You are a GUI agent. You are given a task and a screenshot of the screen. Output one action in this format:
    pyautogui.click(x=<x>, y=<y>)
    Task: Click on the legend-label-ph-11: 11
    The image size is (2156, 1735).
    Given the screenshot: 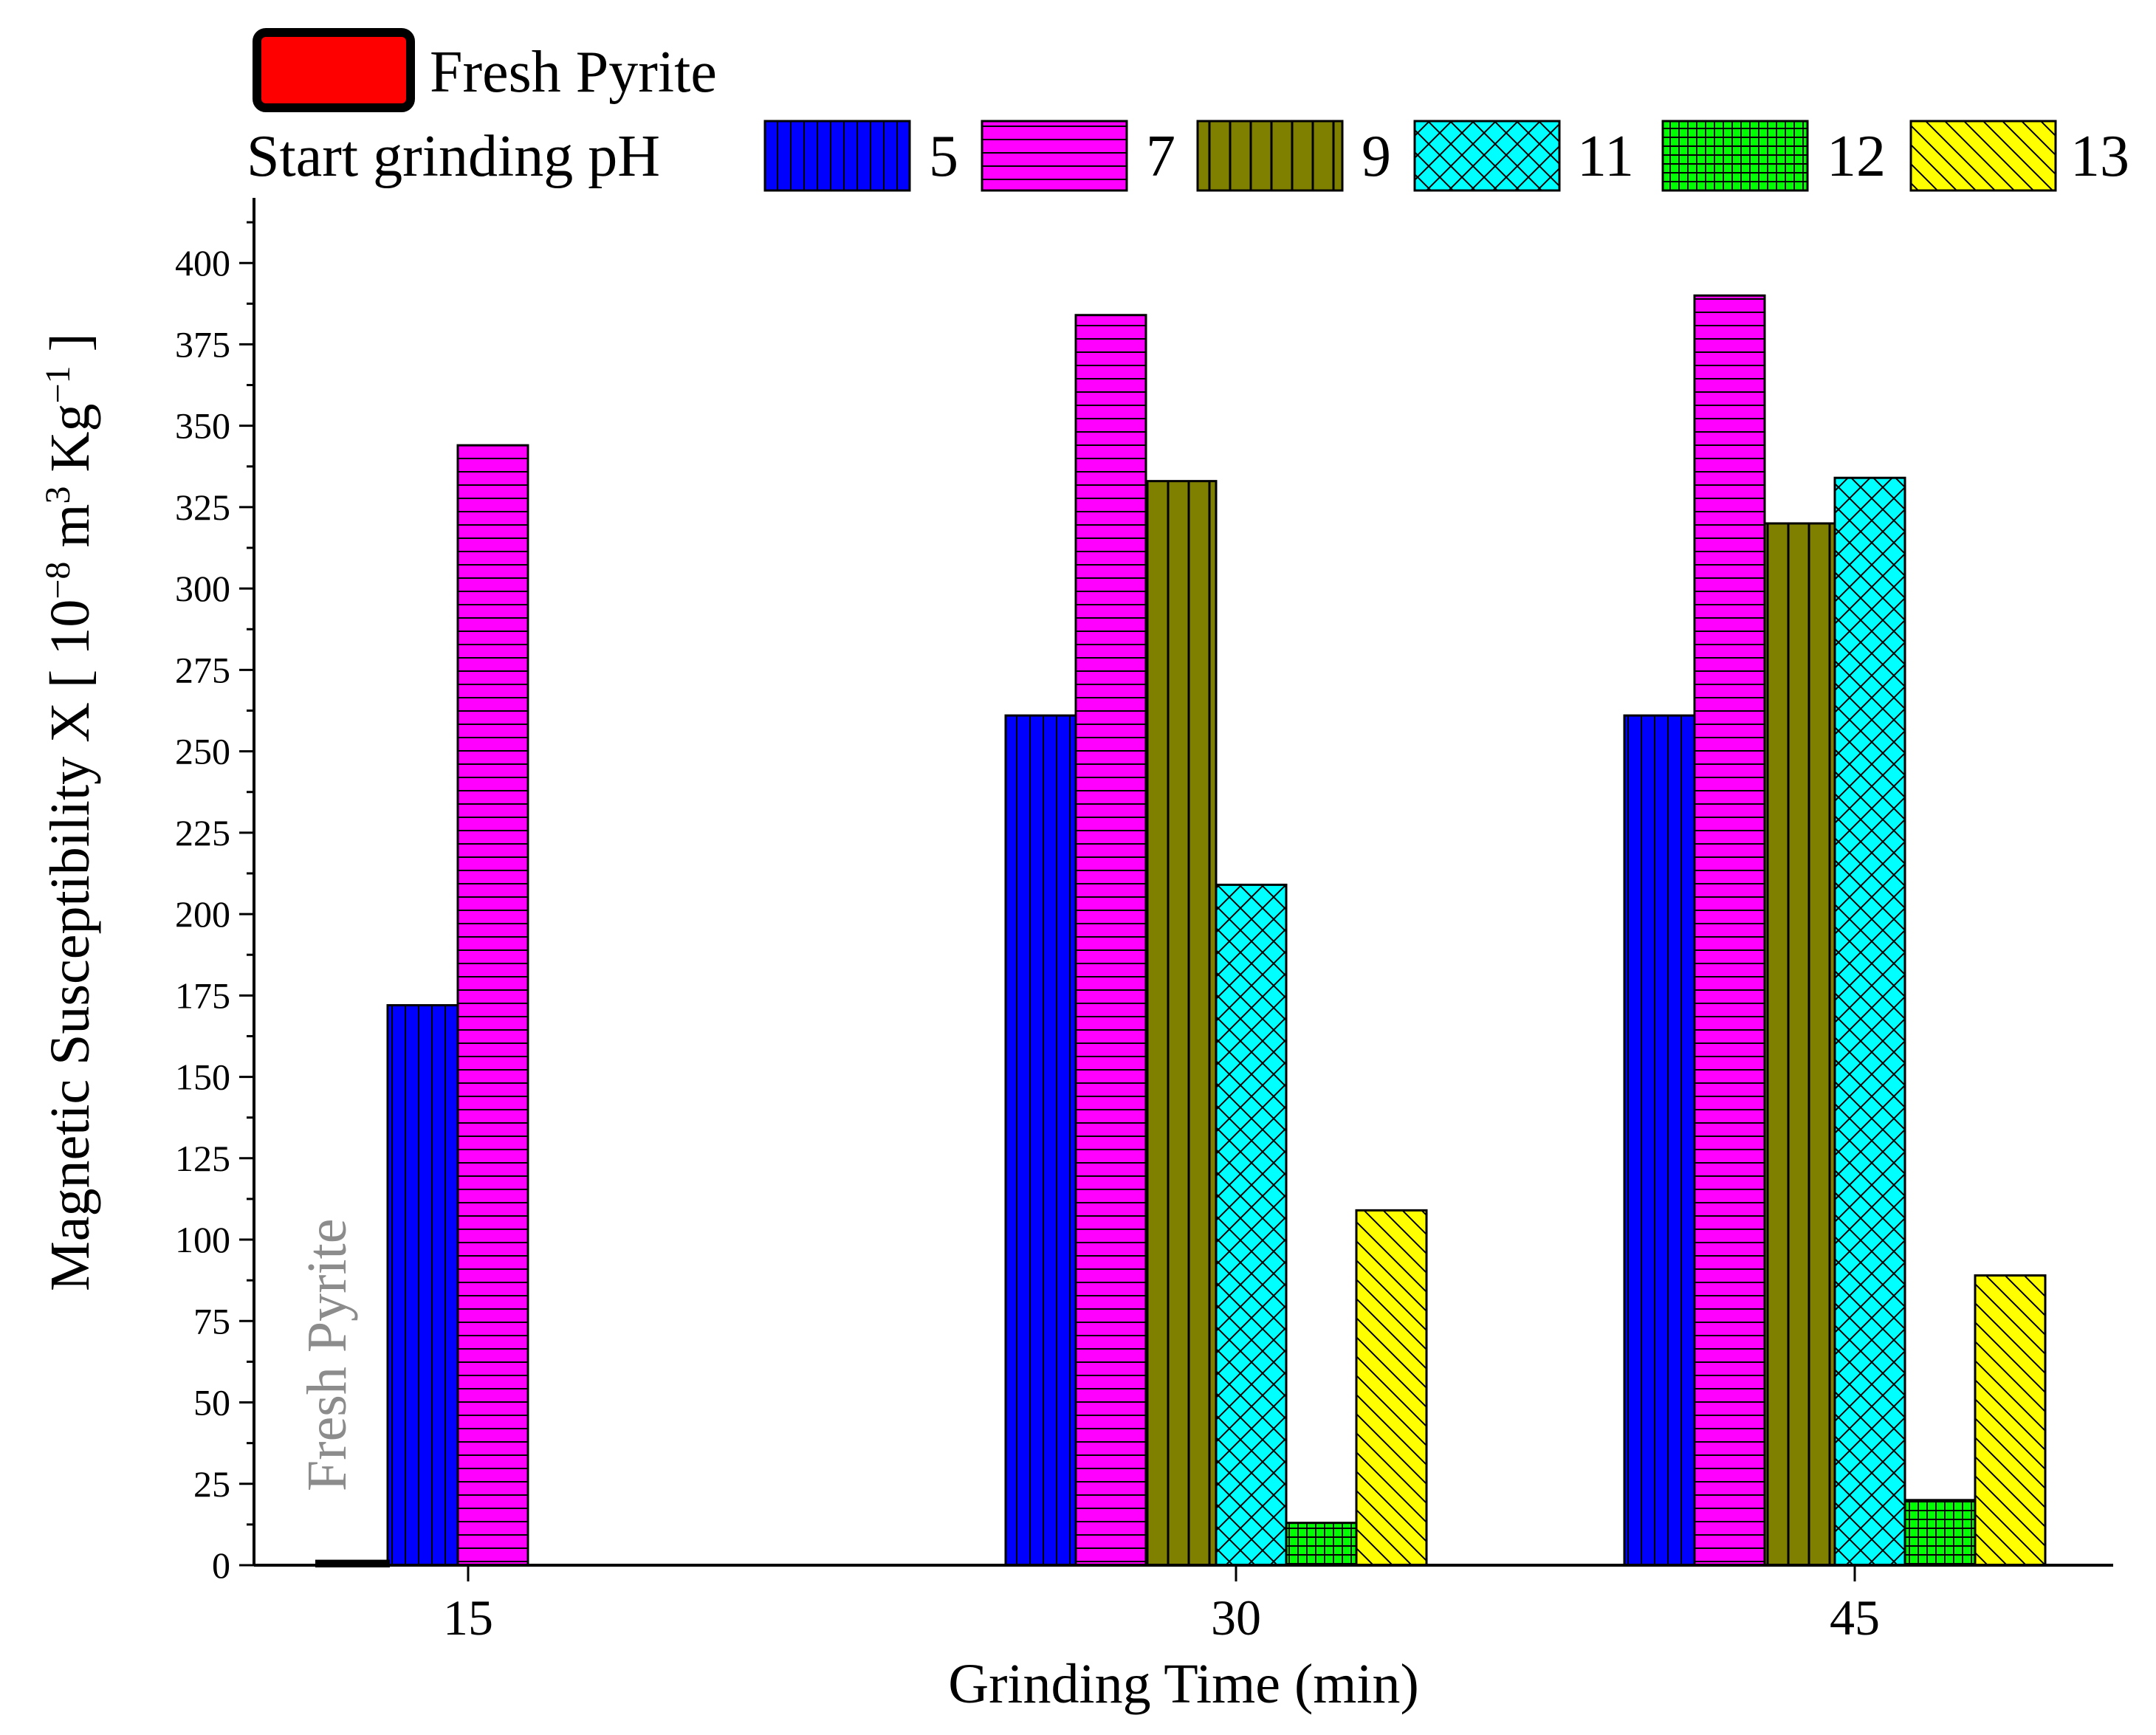 What is the action you would take?
    pyautogui.click(x=1606, y=156)
    